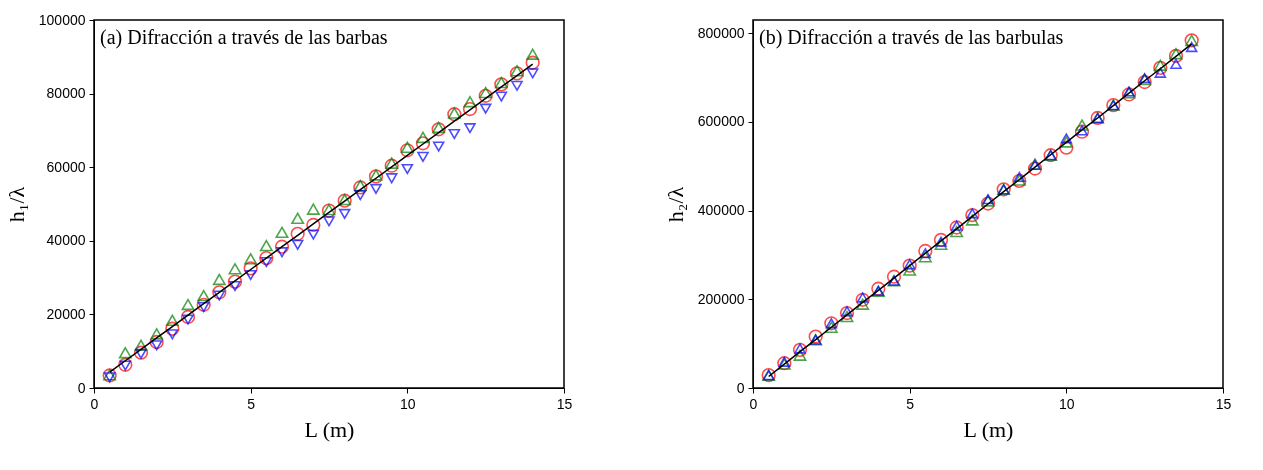 The image size is (1263, 470). I want to click on y-tick-label: 200000, so click(721, 298).